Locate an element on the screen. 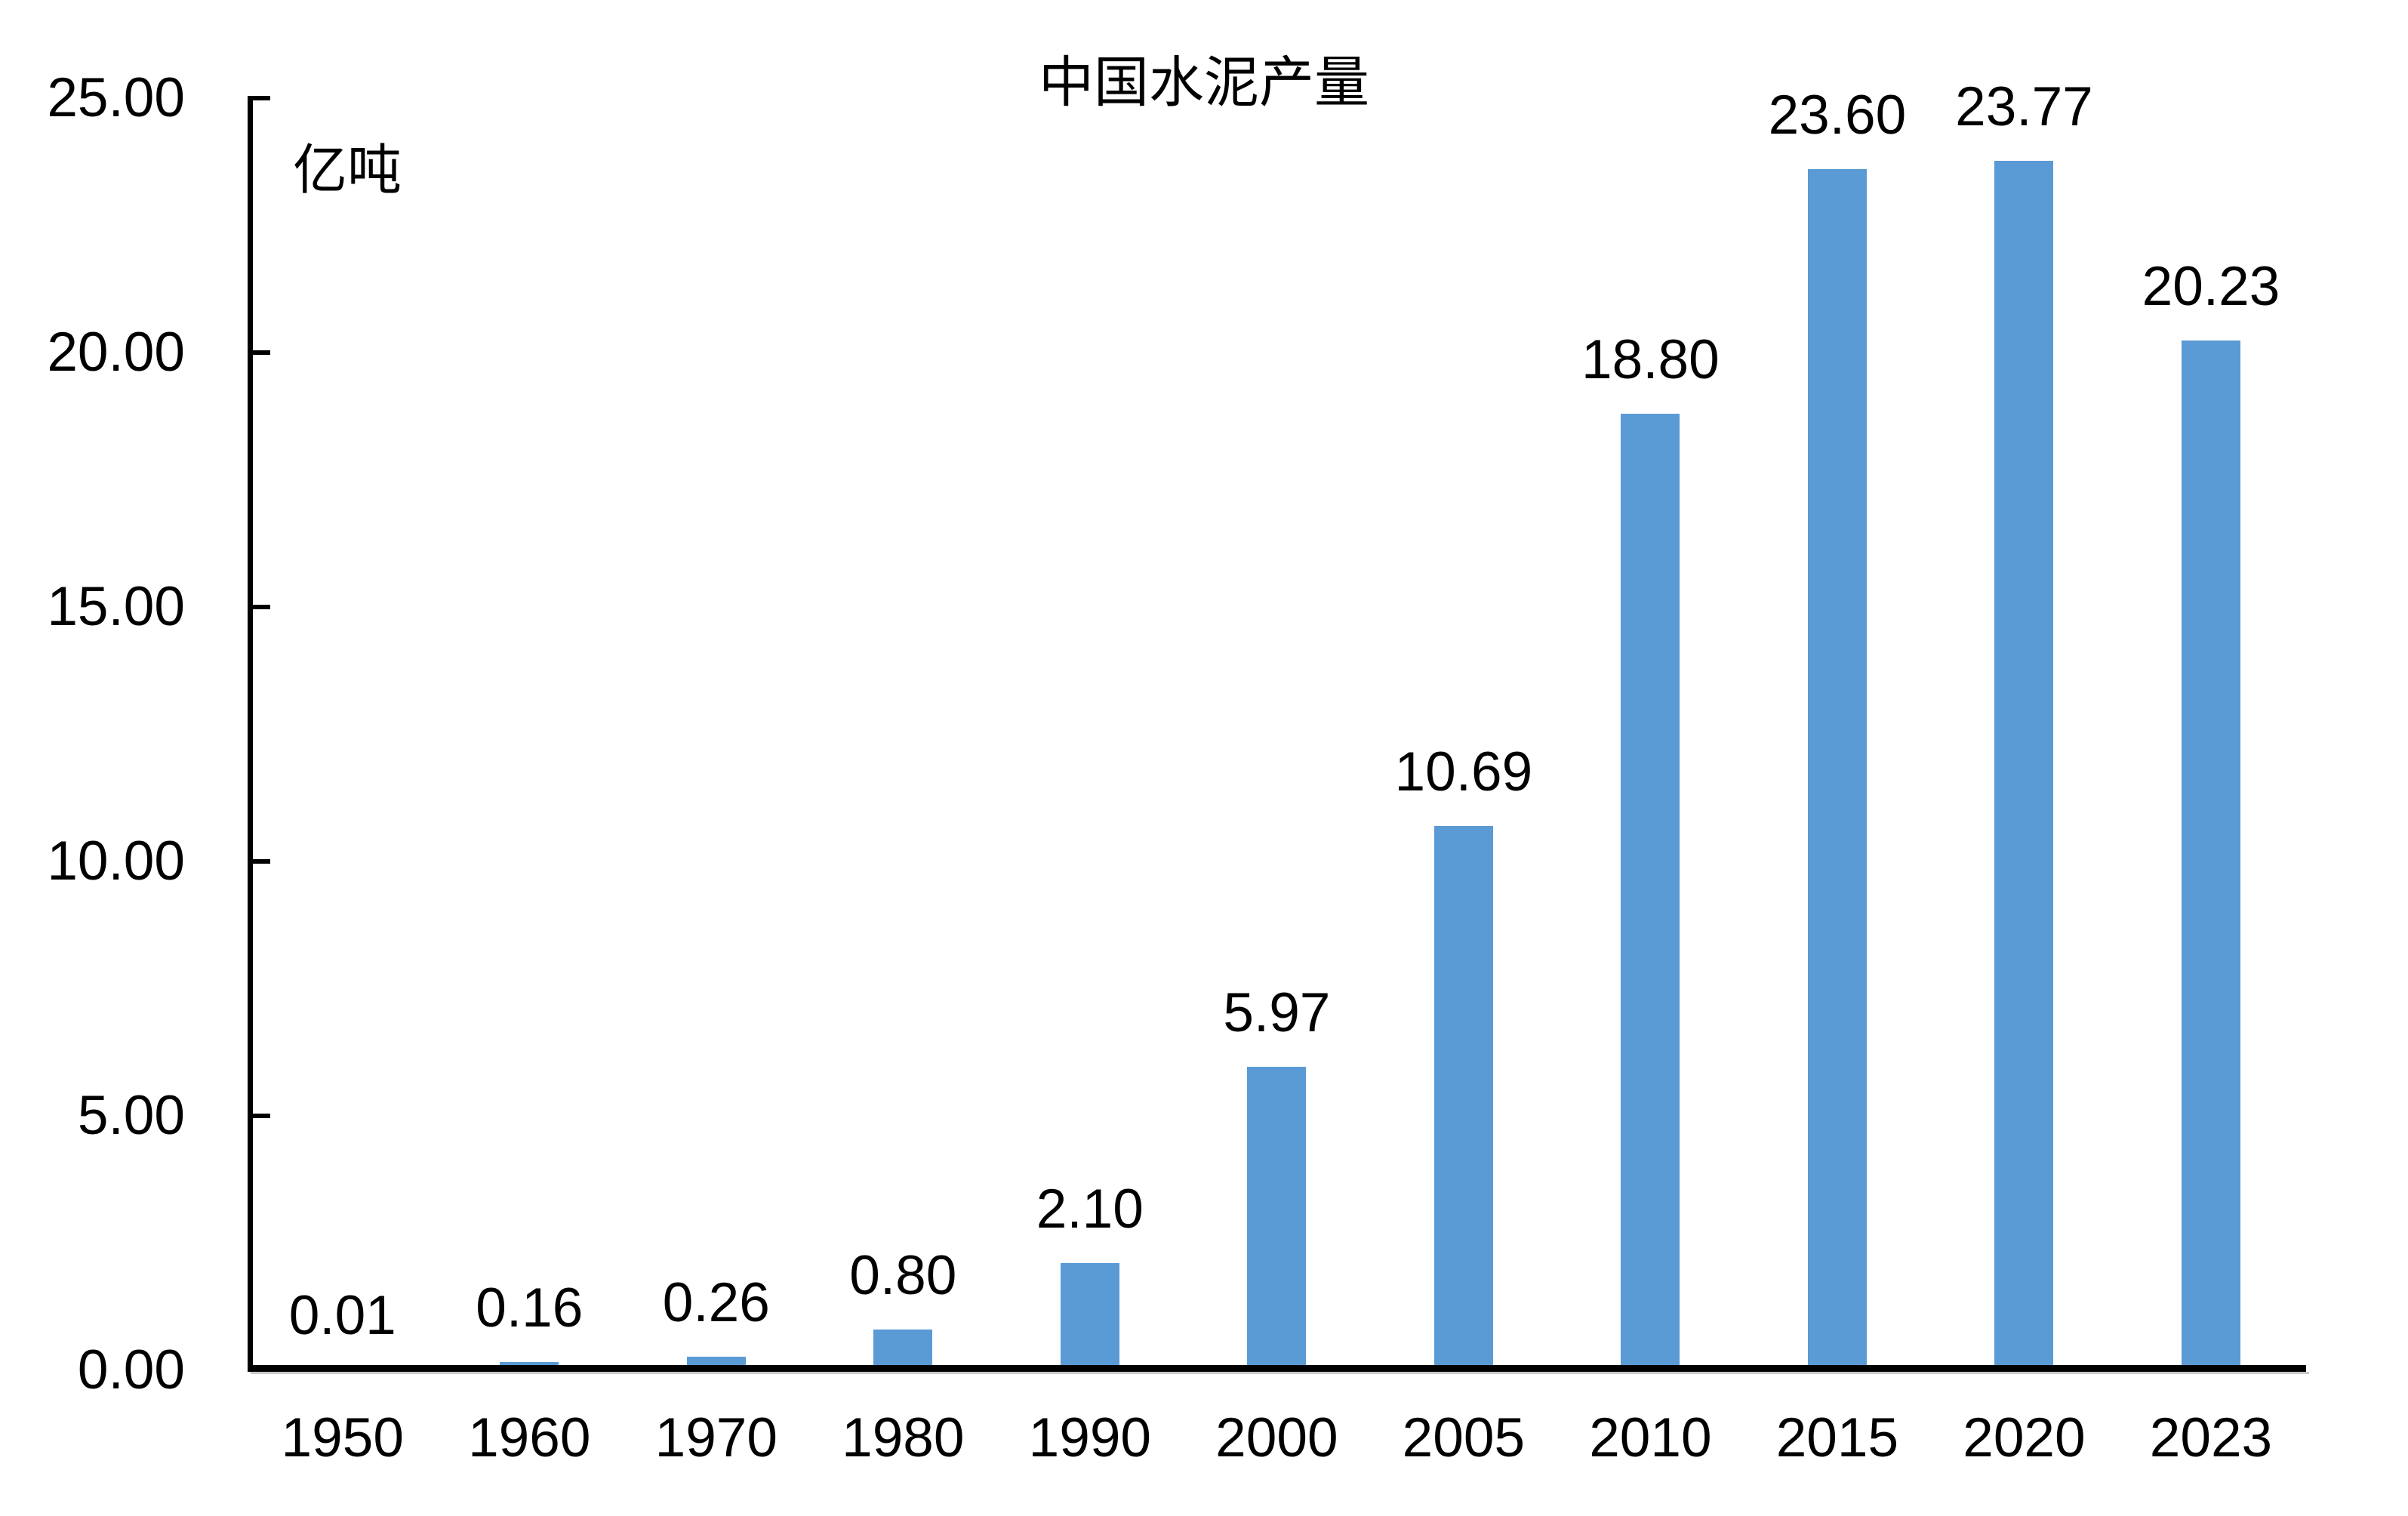 This screenshot has height=1516, width=2408. chart-title: 中国水泥产量 is located at coordinates (1204, 82).